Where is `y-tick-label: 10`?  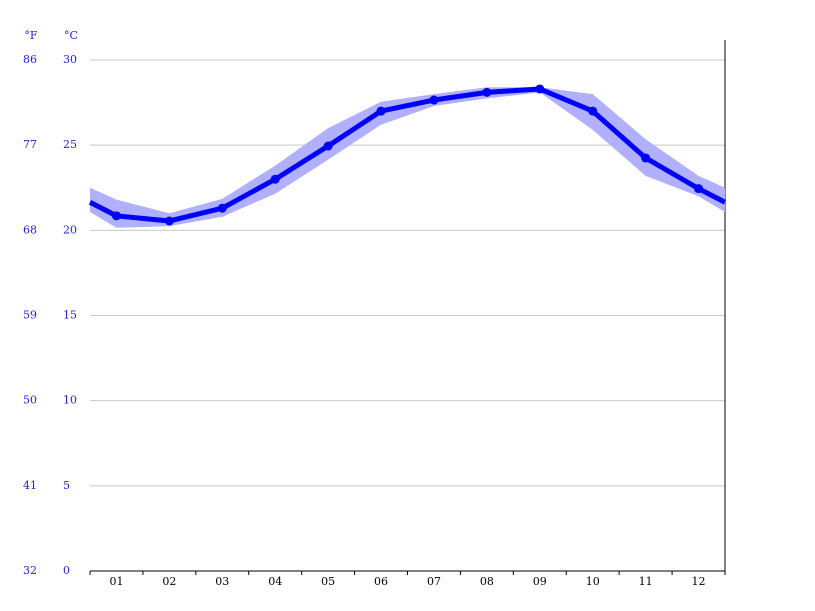
y-tick-label: 10 is located at coordinates (70, 400).